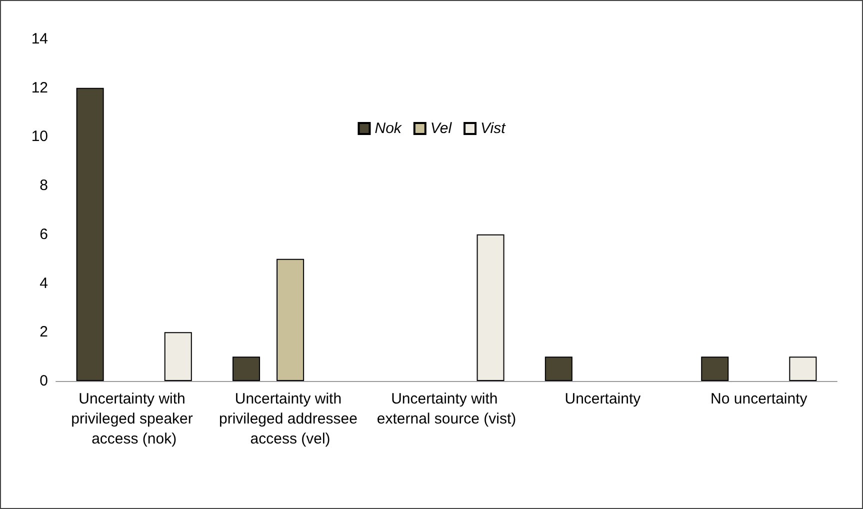  I want to click on legend-label: Vel, so click(441, 128).